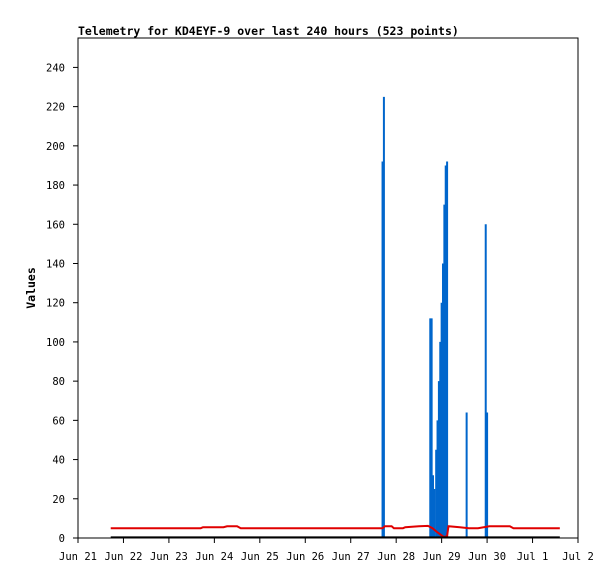 The width and height of the screenshot is (615, 579). I want to click on x-tick-label: Jun 28, so click(396, 557).